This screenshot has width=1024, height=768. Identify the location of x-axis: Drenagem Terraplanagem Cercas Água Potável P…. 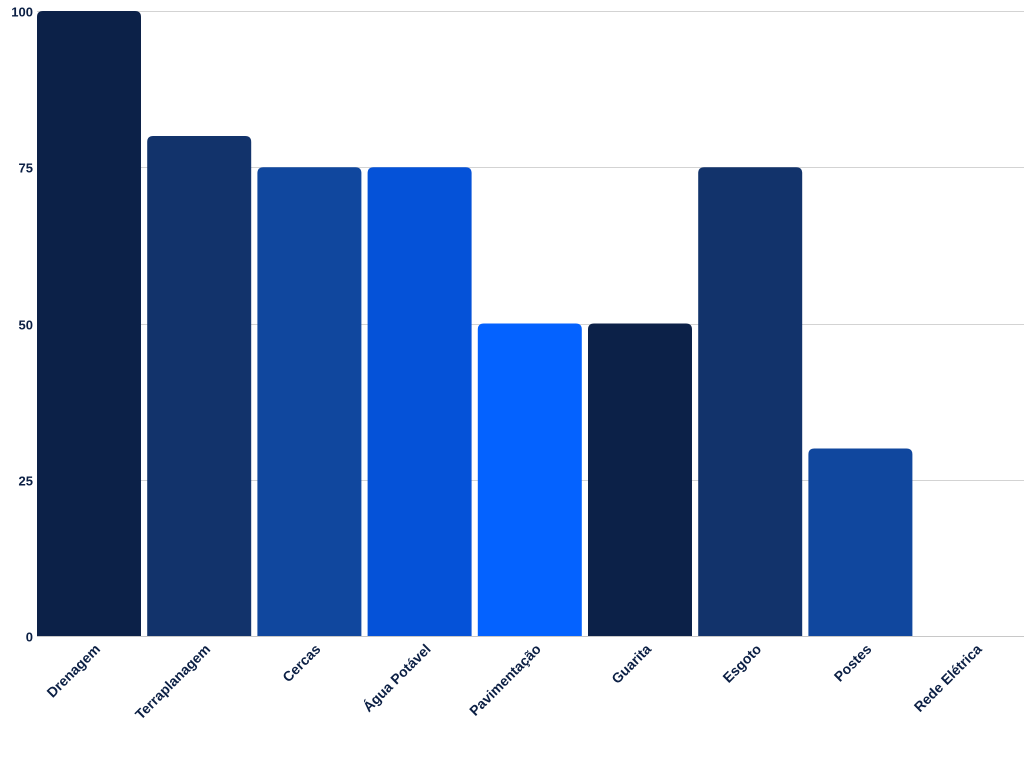
(513, 682).